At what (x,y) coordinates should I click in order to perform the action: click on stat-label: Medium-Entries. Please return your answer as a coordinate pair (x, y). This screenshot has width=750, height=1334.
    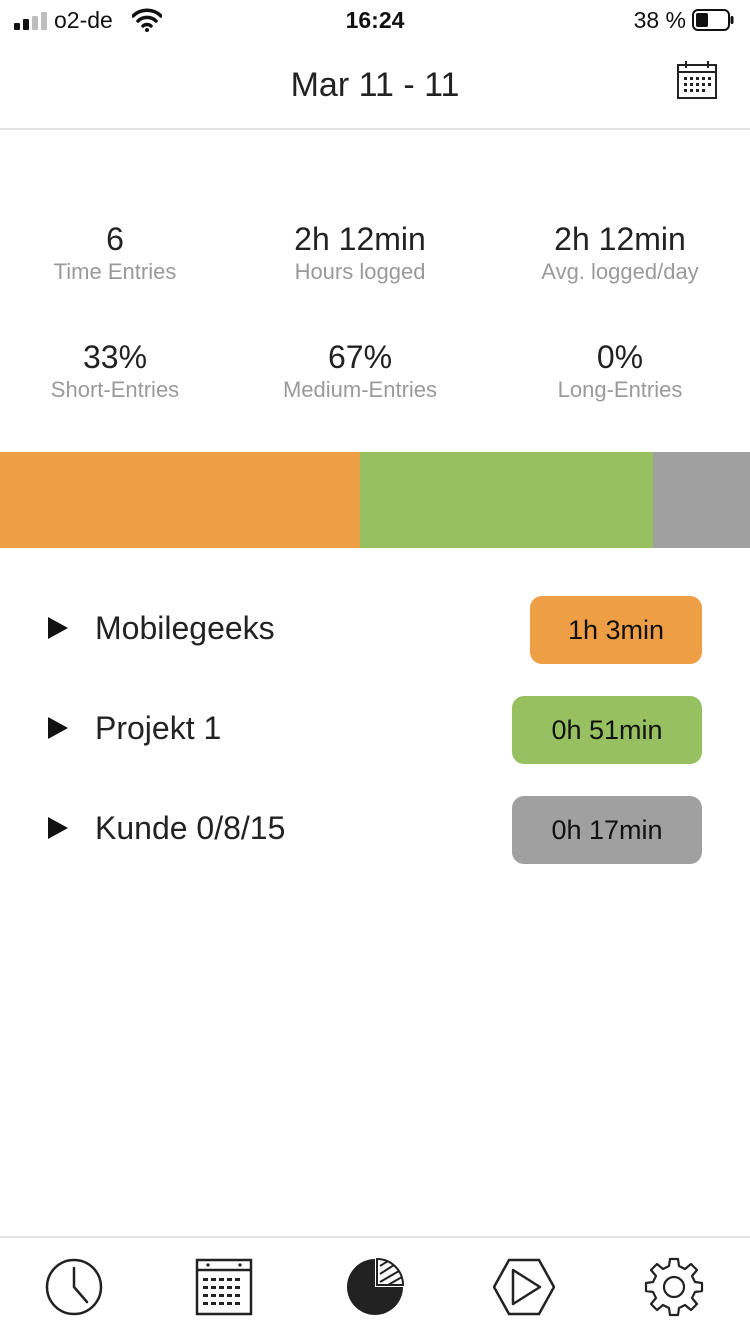
    Looking at the image, I should click on (360, 389).